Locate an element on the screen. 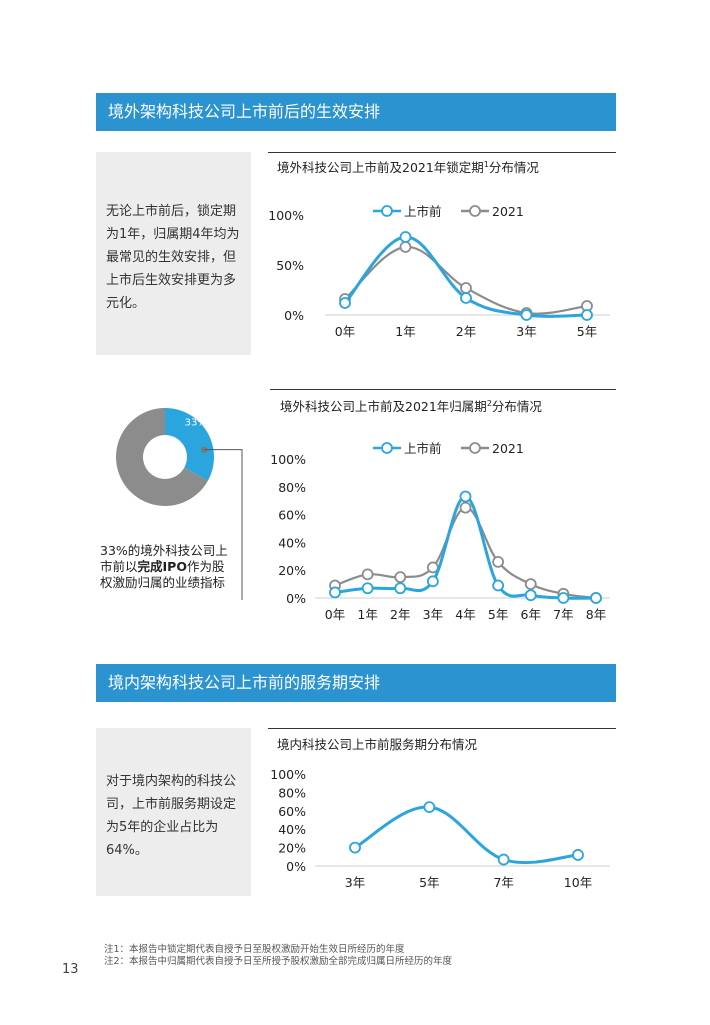  summary-line: 无论上市前后，锁定期 is located at coordinates (171, 211).